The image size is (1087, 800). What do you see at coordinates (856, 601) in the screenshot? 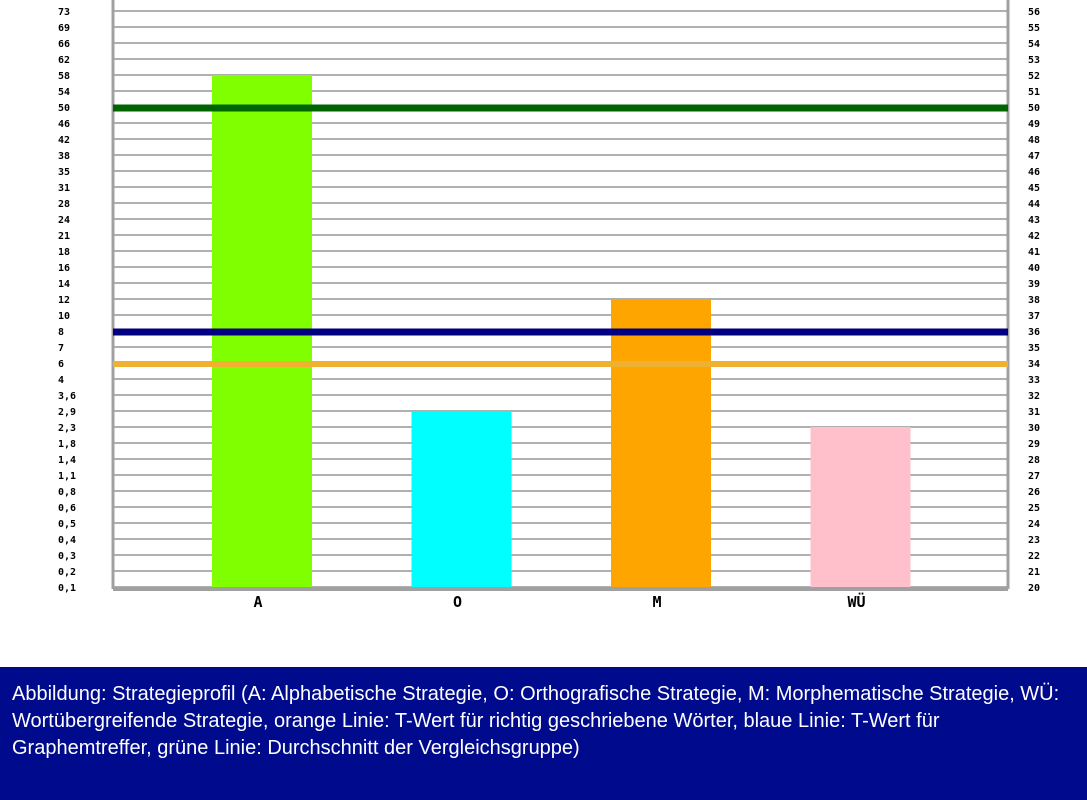
I see `category-label-wü: WÜ` at bounding box center [856, 601].